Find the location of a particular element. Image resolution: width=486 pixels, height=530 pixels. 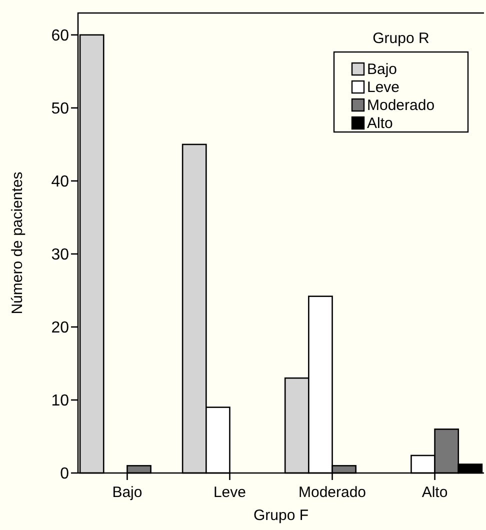

legend-label: Moderado is located at coordinates (401, 105).